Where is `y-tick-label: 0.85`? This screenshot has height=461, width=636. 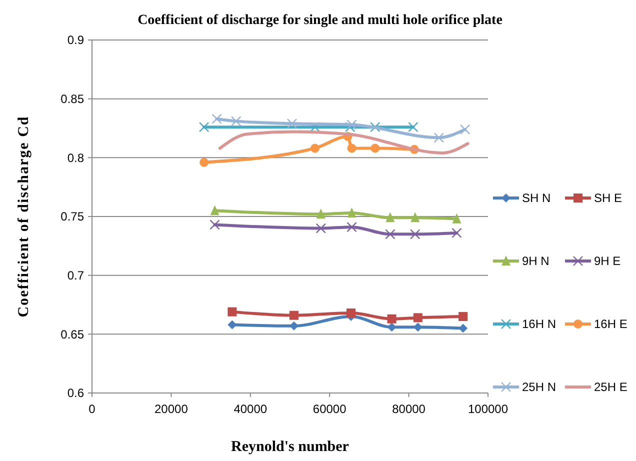
y-tick-label: 0.85 is located at coordinates (72, 99).